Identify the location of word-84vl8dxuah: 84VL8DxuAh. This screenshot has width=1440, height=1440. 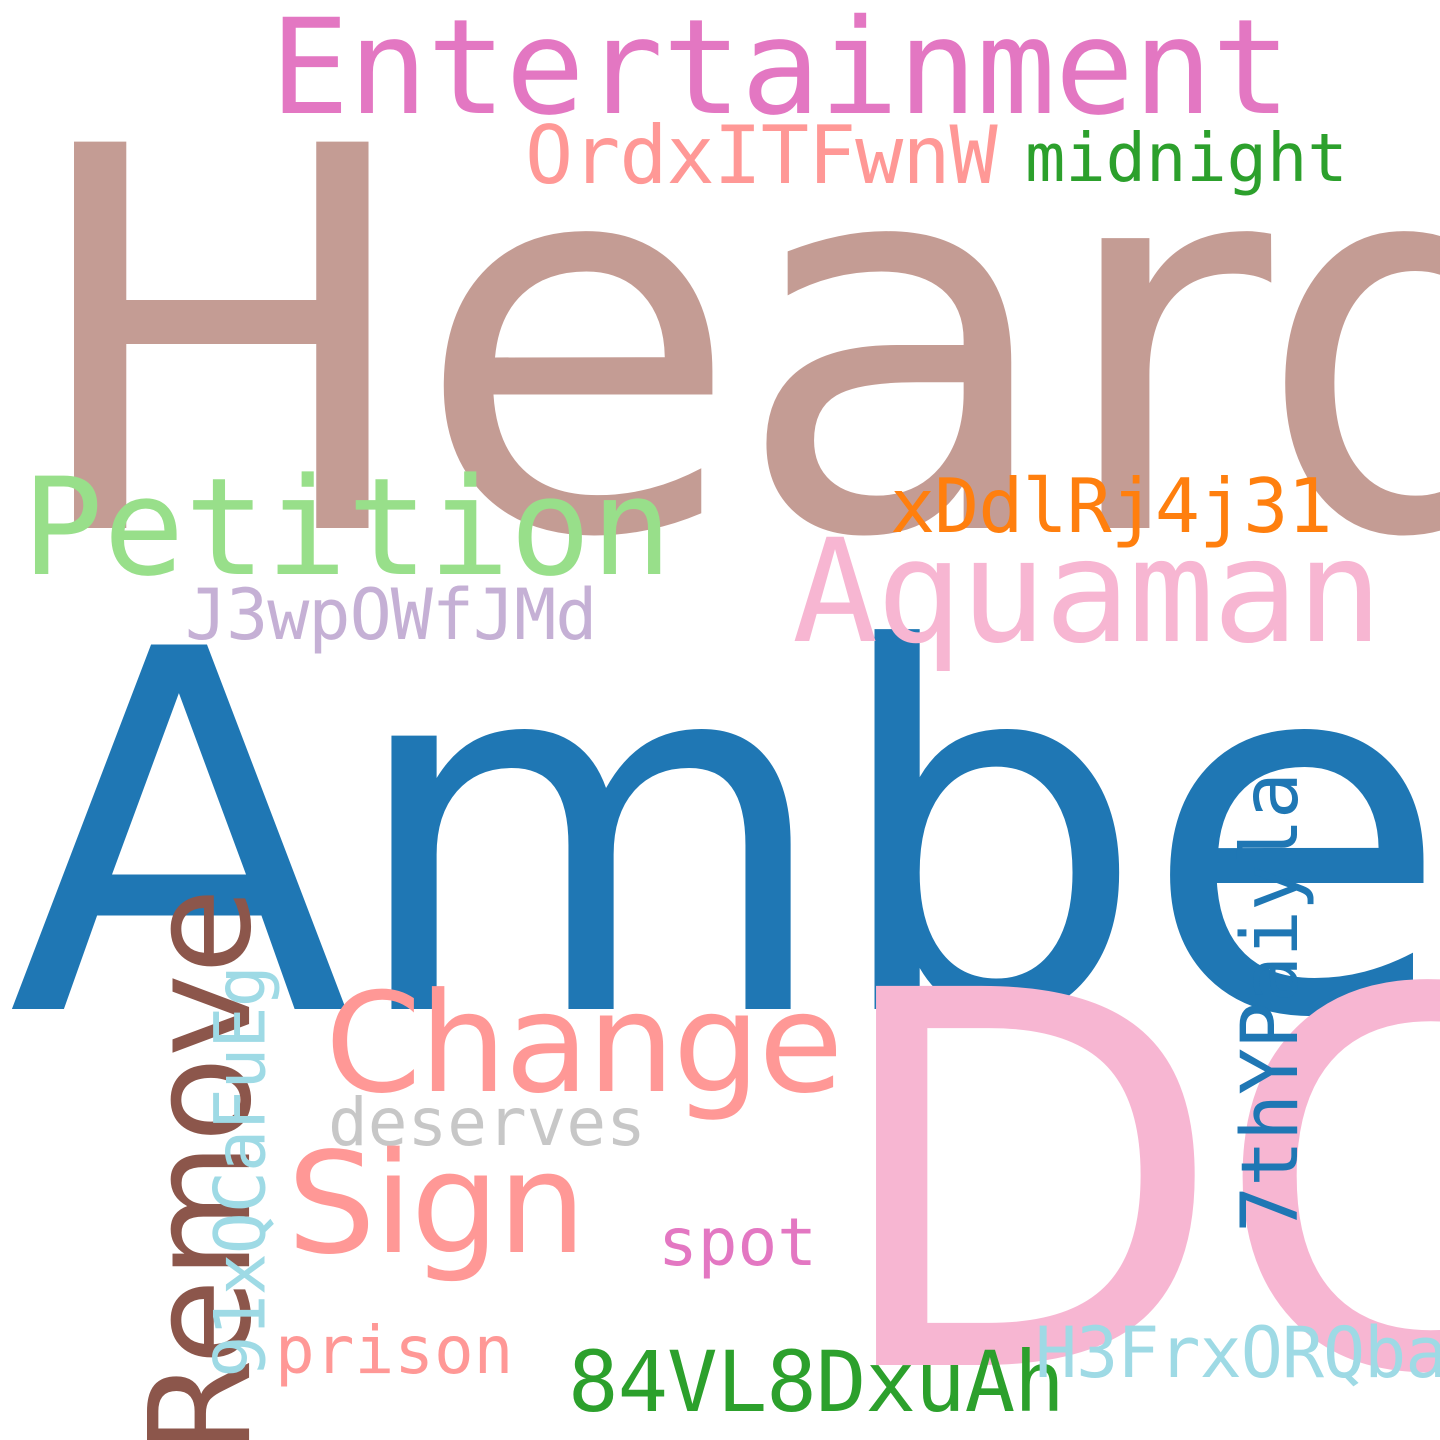
(816, 1382).